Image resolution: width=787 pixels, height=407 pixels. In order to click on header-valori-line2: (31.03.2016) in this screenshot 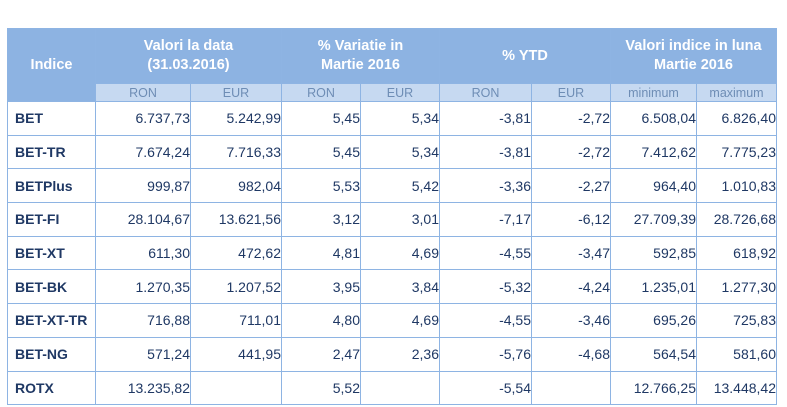, I will do `click(188, 65)`.